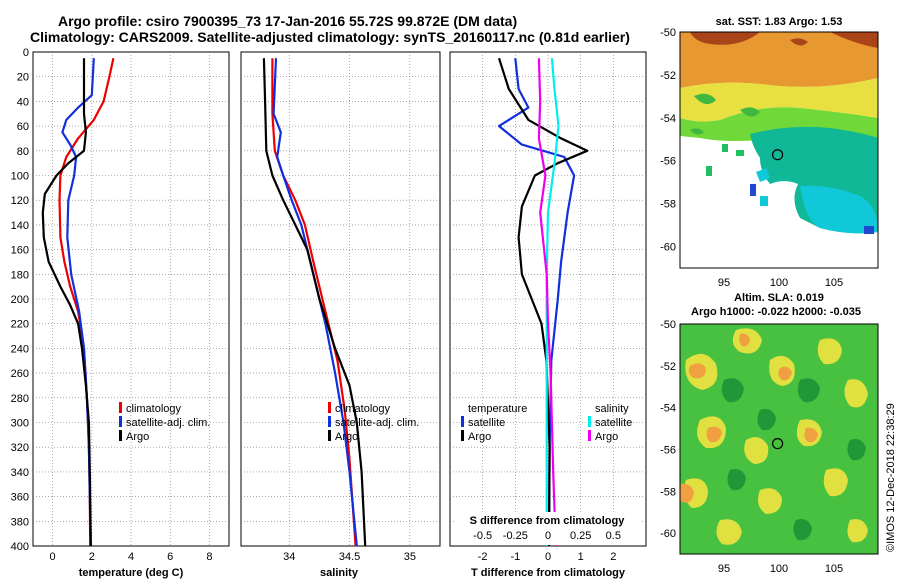 The height and width of the screenshot is (580, 900). I want to click on depth-tick-label: 160, so click(20, 251).